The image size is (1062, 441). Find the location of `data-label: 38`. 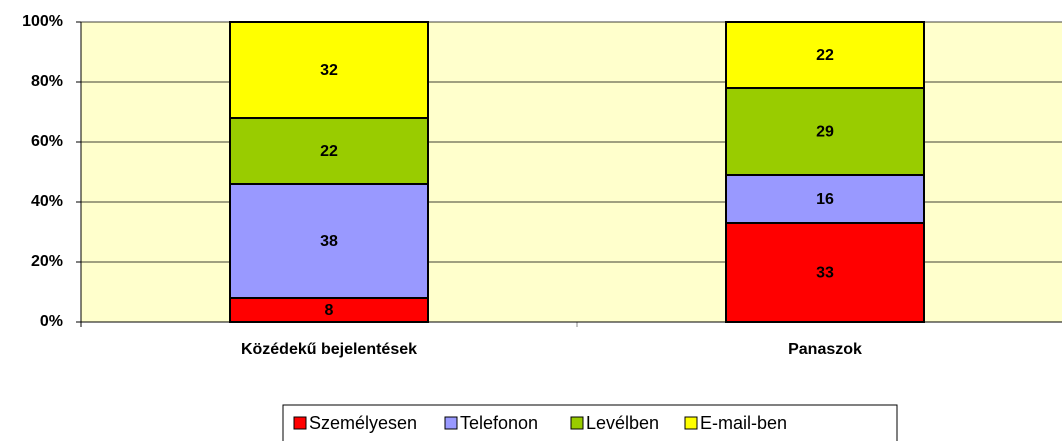

data-label: 38 is located at coordinates (329, 241).